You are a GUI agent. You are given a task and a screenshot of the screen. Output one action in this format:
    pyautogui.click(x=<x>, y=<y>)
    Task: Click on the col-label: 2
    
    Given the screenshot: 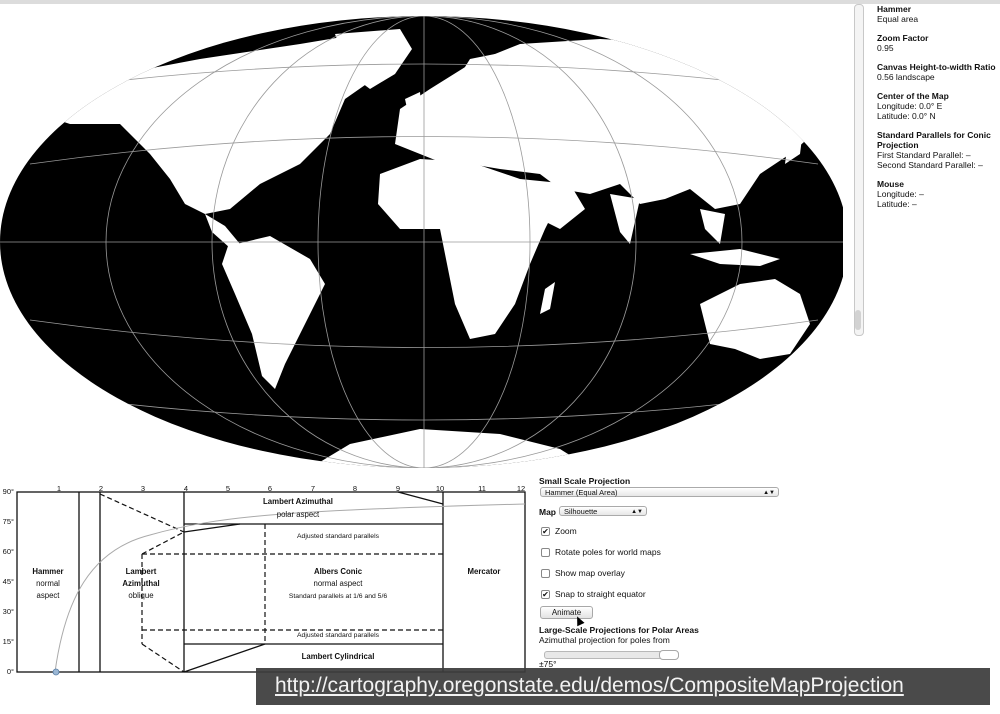 What is the action you would take?
    pyautogui.click(x=101, y=488)
    